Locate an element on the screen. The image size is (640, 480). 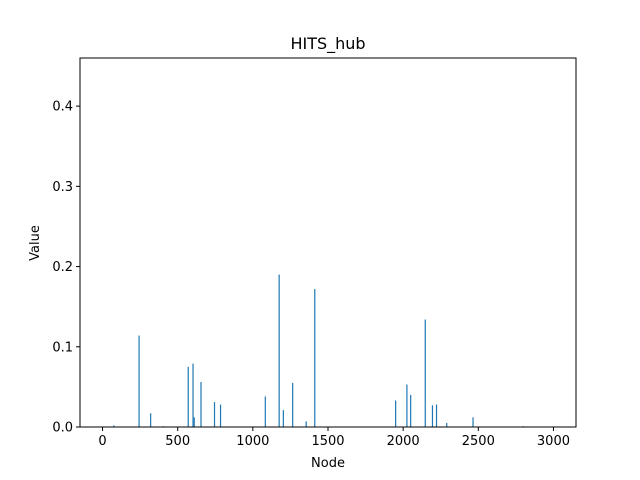
y-tick-label: 0.0 is located at coordinates (62, 428).